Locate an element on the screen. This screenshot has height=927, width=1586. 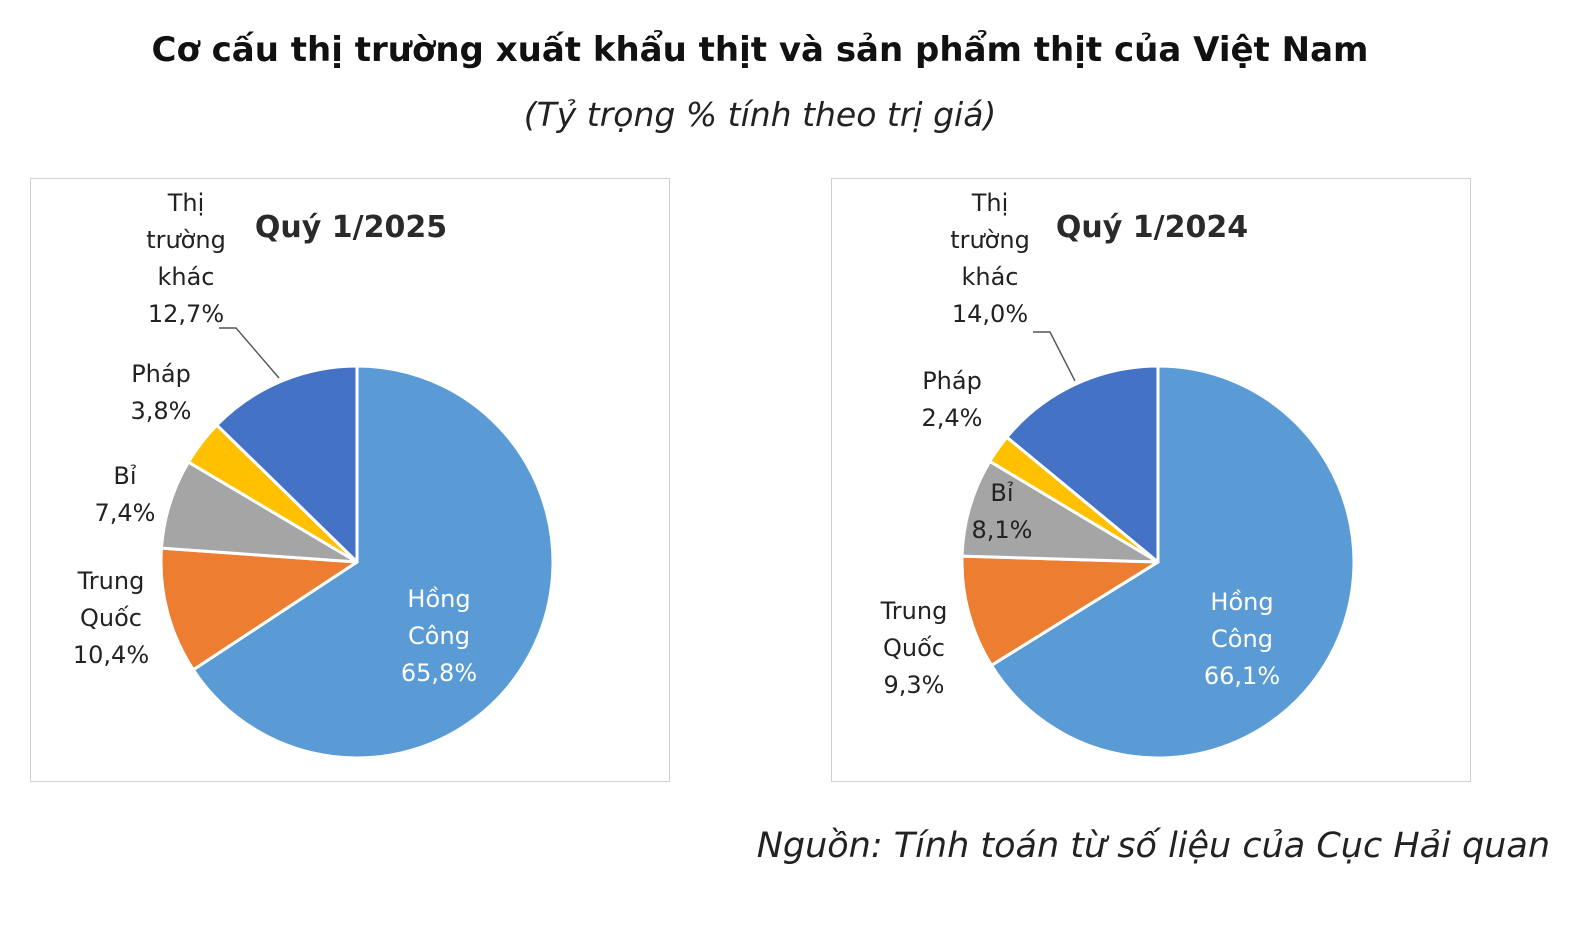
slice-label-2: Bỉ 7,4% is located at coordinates (125, 494).